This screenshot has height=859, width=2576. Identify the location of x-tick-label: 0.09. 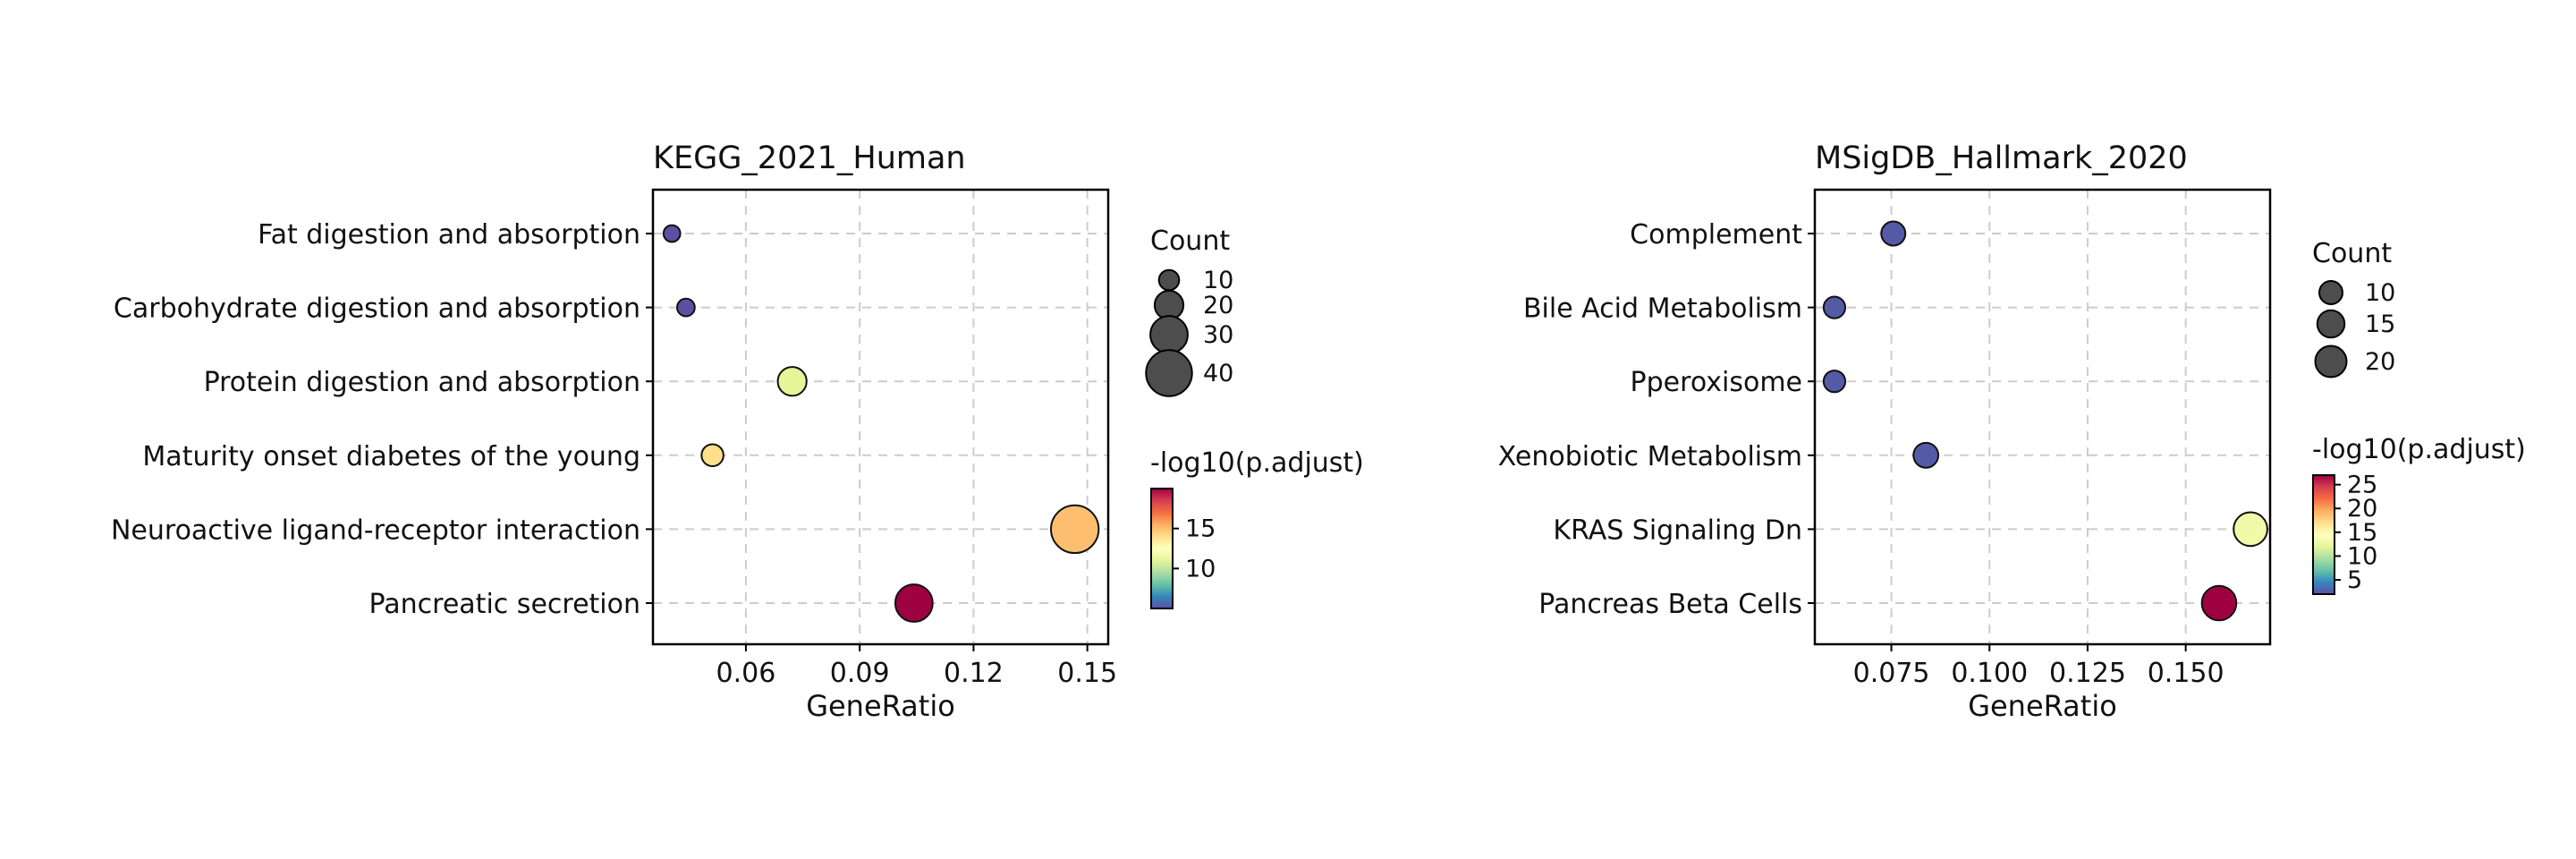
(860, 673).